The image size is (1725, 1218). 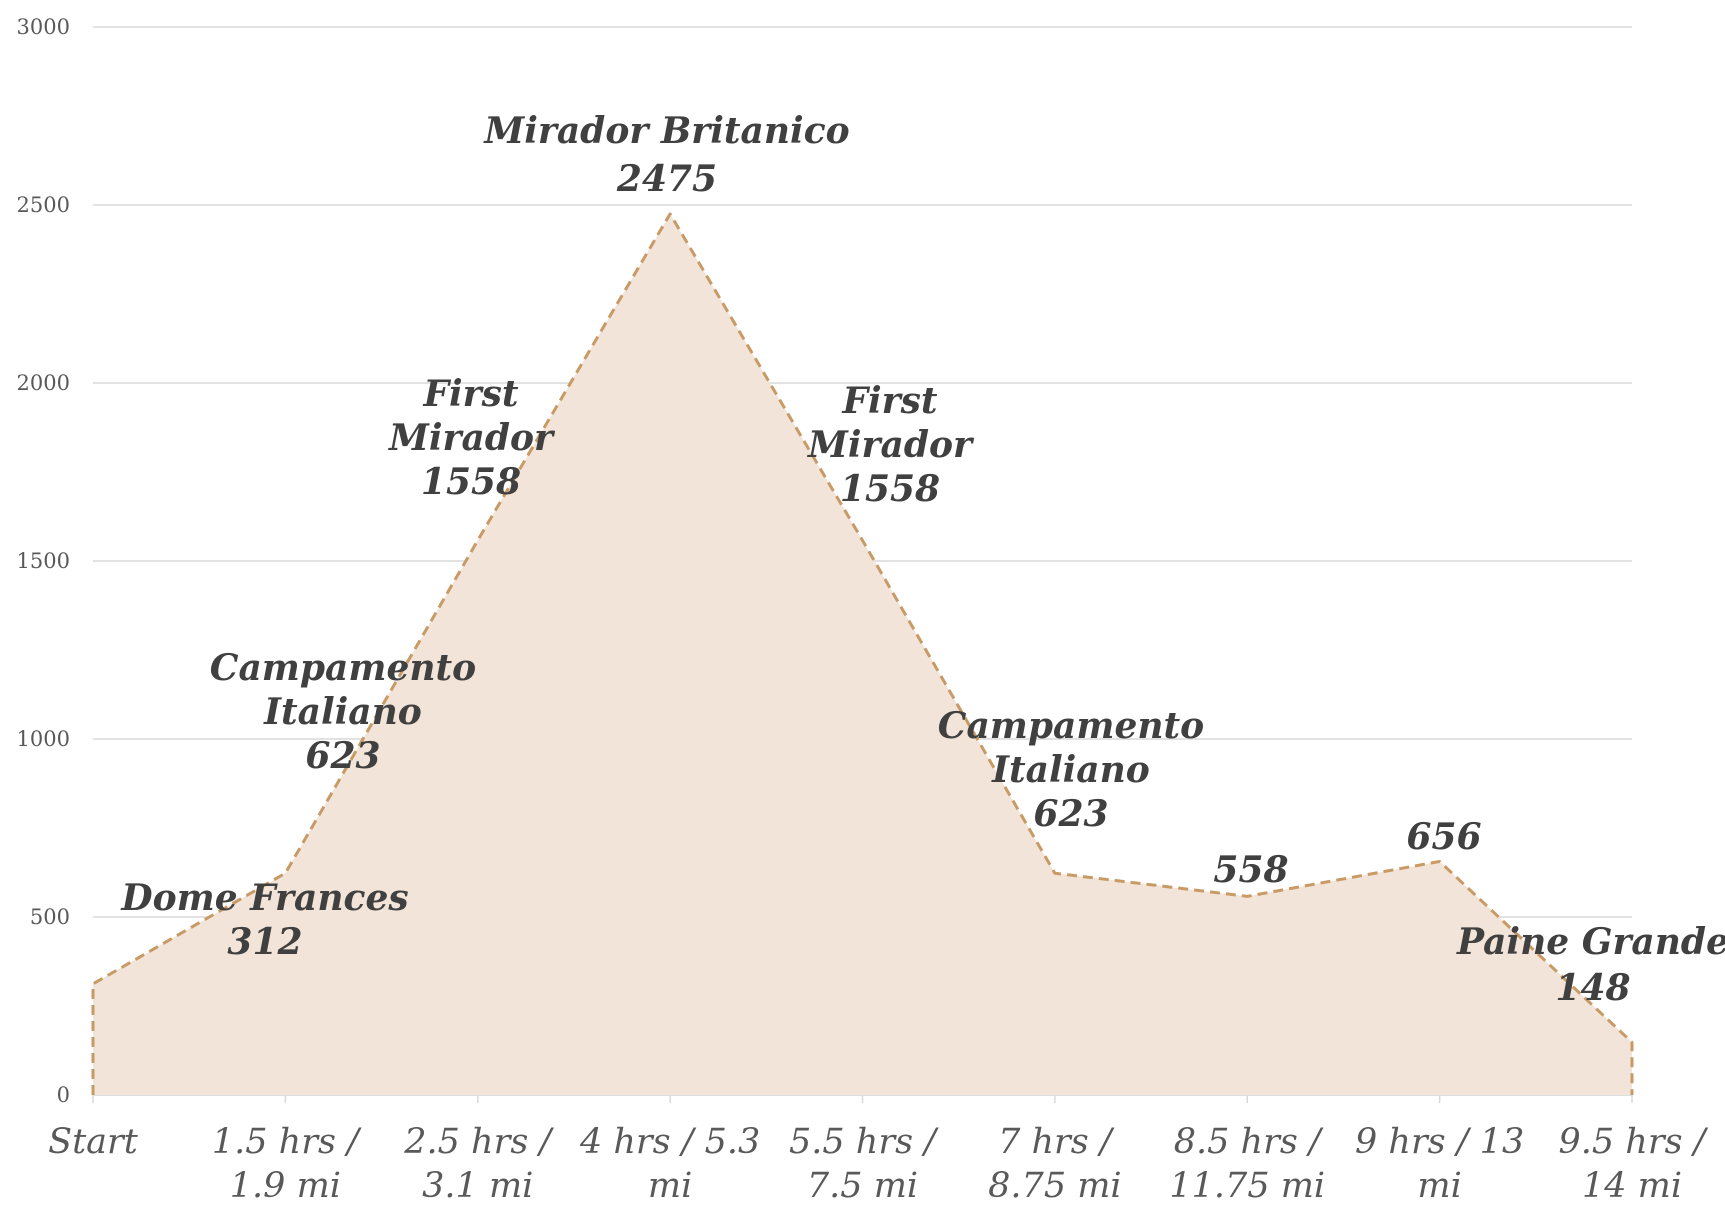 I want to click on x-tick-label: 2.5 hrs /3.1 mi, so click(x=478, y=1164).